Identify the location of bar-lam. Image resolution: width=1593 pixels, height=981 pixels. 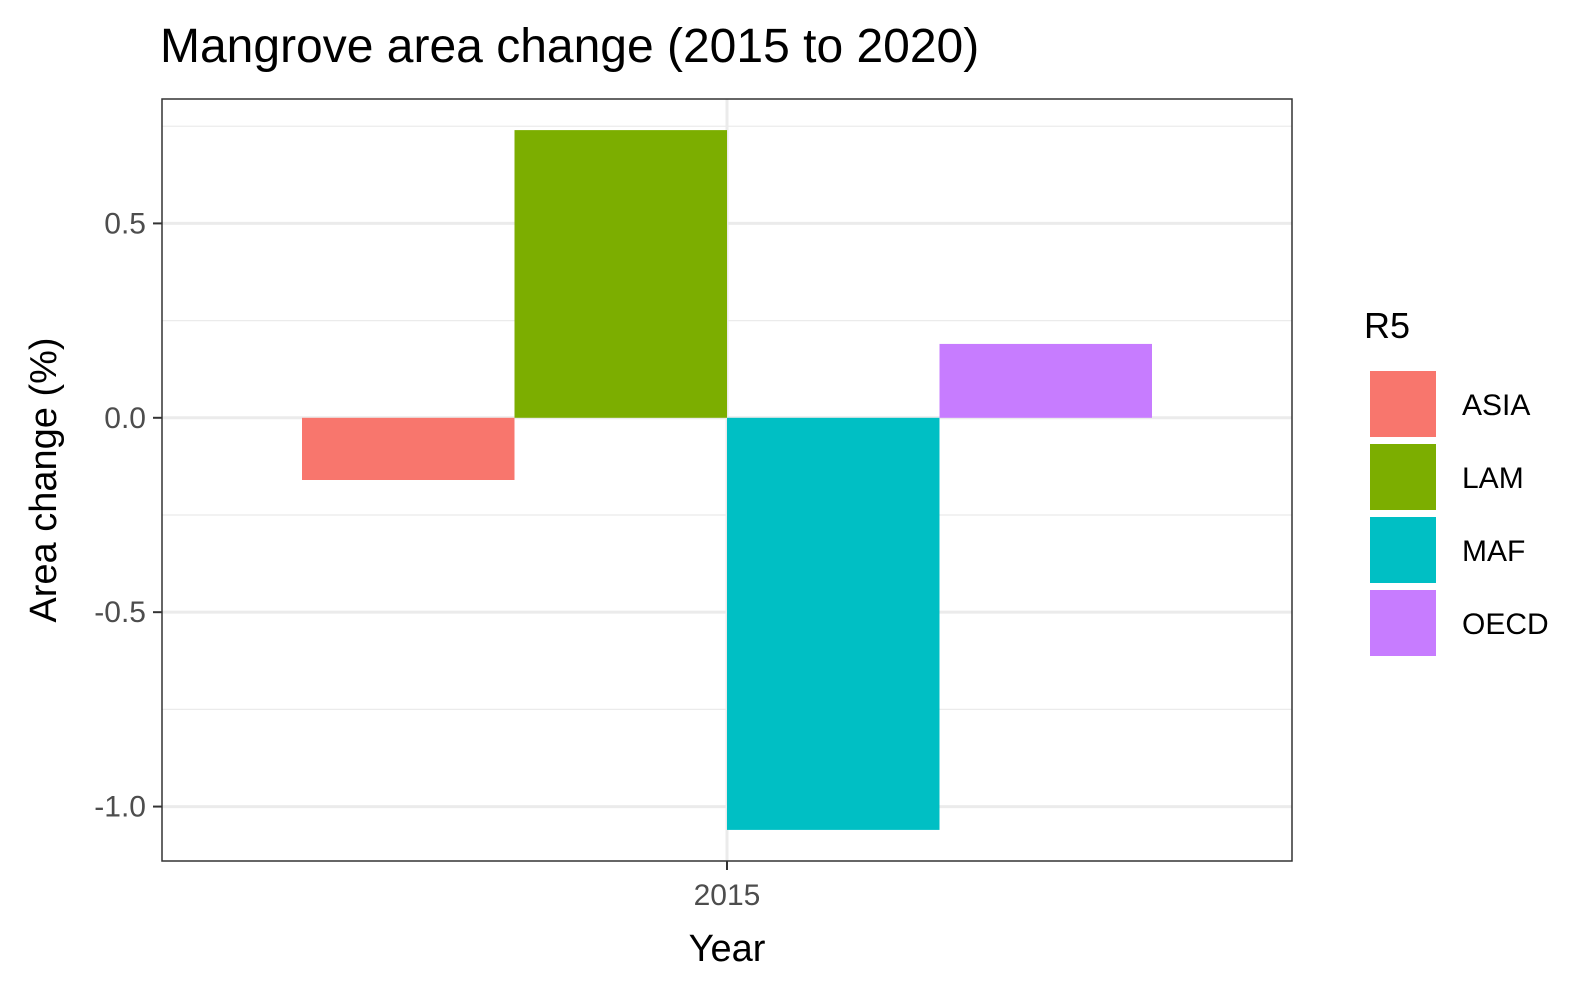
(620, 274).